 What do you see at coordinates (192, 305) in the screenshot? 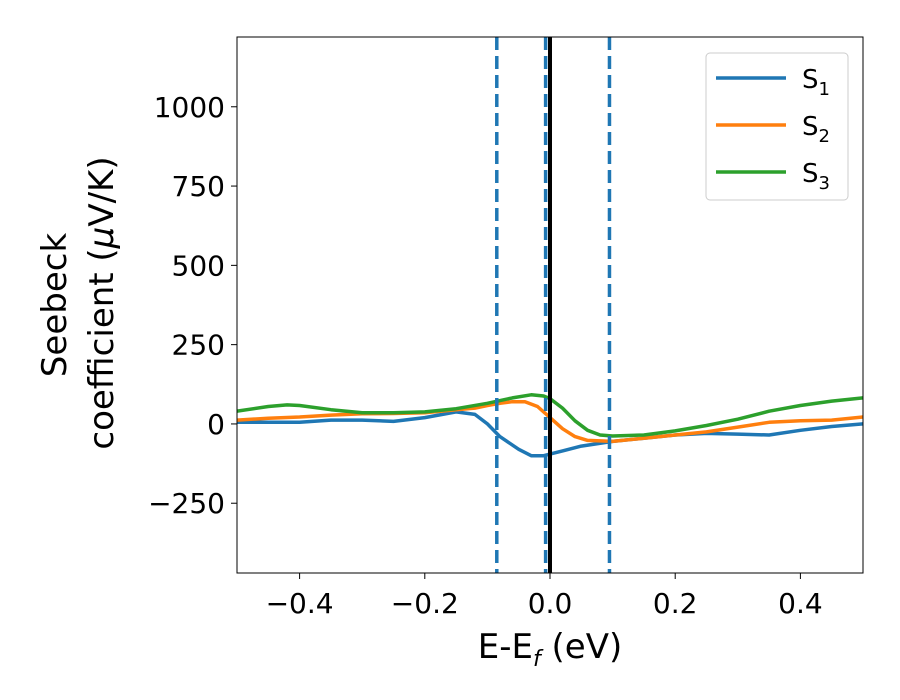
I see `y-axis: −250 0 250 500 750 1000` at bounding box center [192, 305].